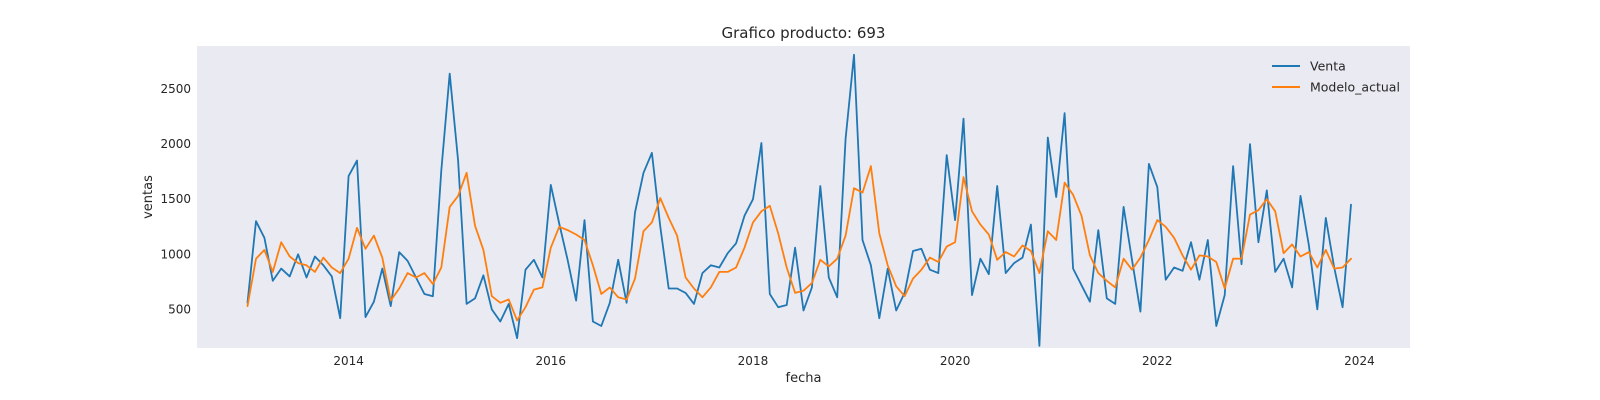 The image size is (1600, 400). Describe the element at coordinates (753, 361) in the screenshot. I see `x-tick-label: 2018` at that location.